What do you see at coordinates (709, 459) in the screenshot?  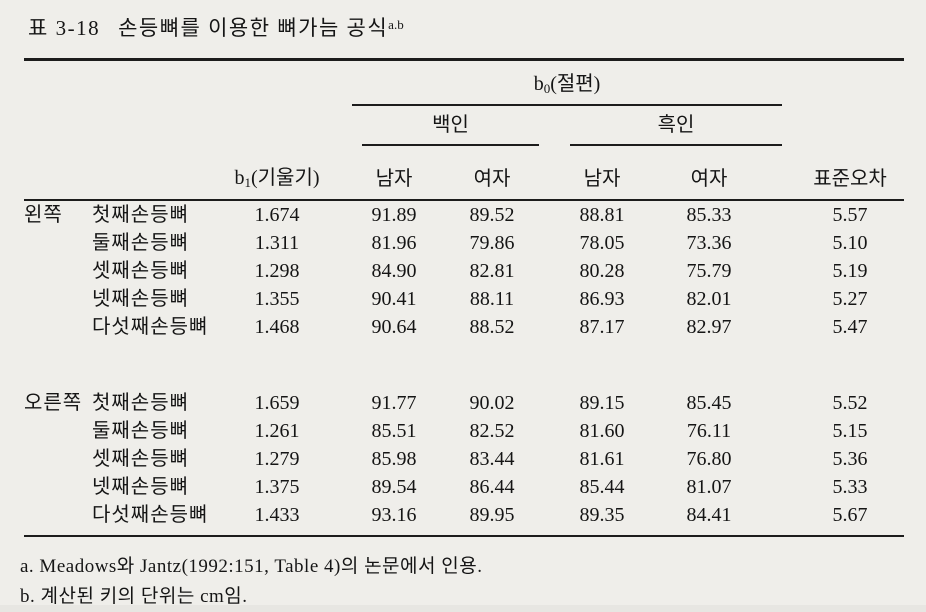 I see `cell-black-female: 76.80` at bounding box center [709, 459].